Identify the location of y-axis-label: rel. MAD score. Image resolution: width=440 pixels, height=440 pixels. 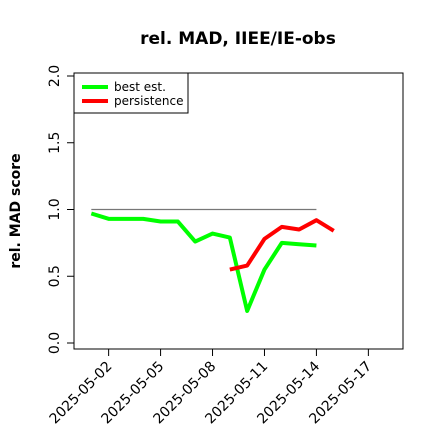
(16, 210).